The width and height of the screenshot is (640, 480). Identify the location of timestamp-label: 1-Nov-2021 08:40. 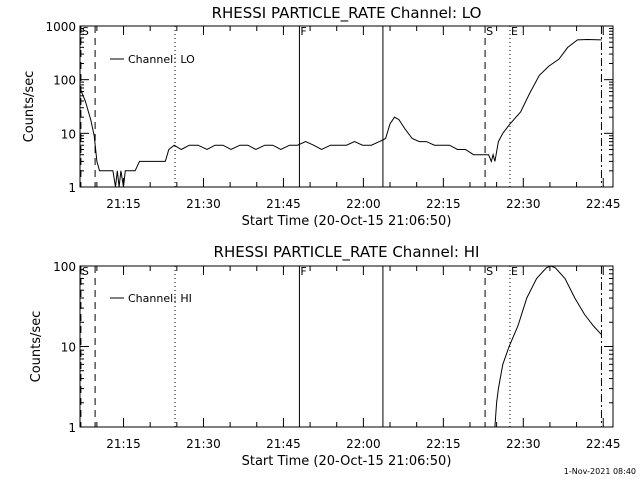
(600, 471).